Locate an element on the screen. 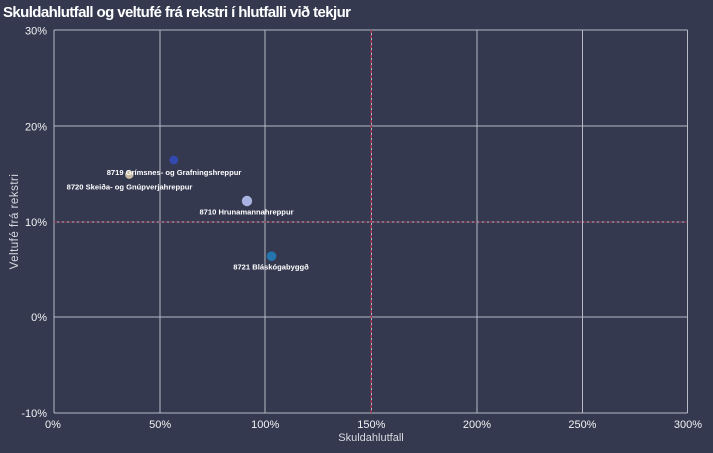 This screenshot has width=713, height=453. svg-text: 10% is located at coordinates (36, 223).